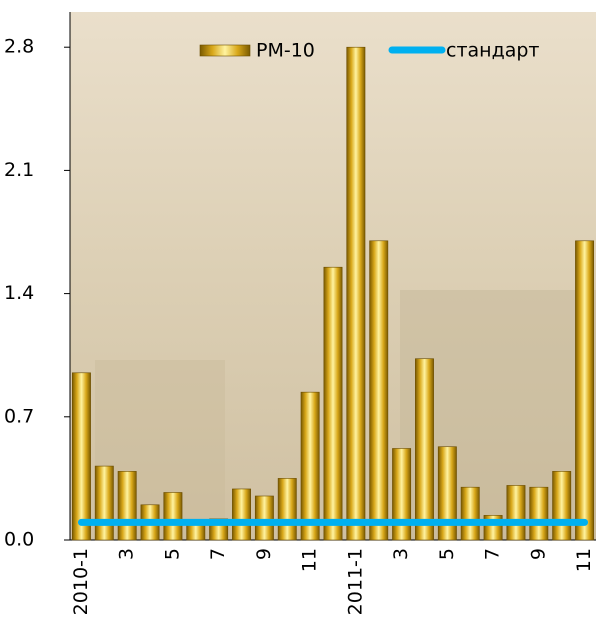 The width and height of the screenshot is (599, 628). Describe the element at coordinates (19, 540) in the screenshot. I see `y-tick-label: 0.0` at that location.